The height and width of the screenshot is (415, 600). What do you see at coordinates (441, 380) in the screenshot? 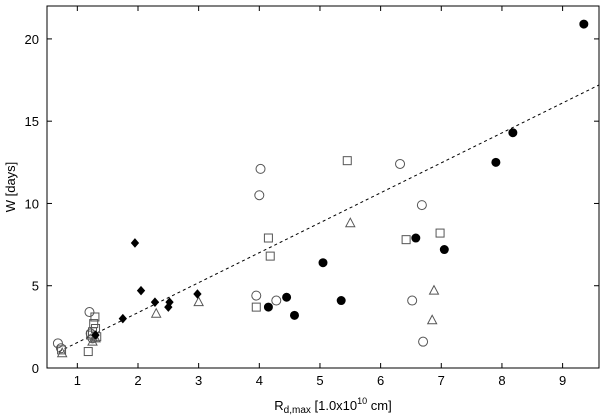
I see `x-tick-label: 7` at bounding box center [441, 380].